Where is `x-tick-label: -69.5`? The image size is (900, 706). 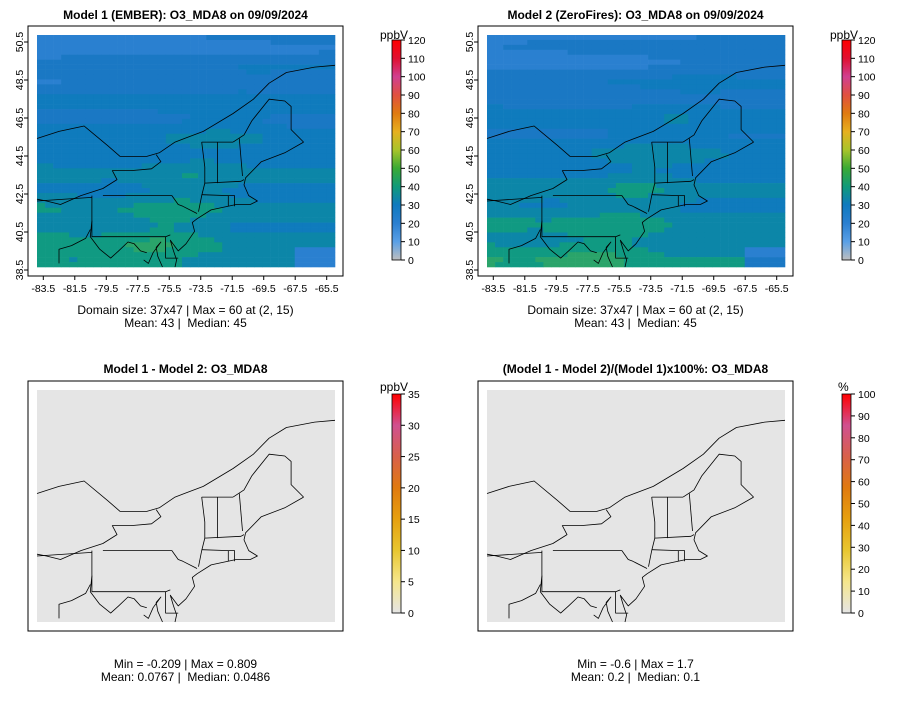
x-tick-label: -69.5 is located at coordinates (714, 289).